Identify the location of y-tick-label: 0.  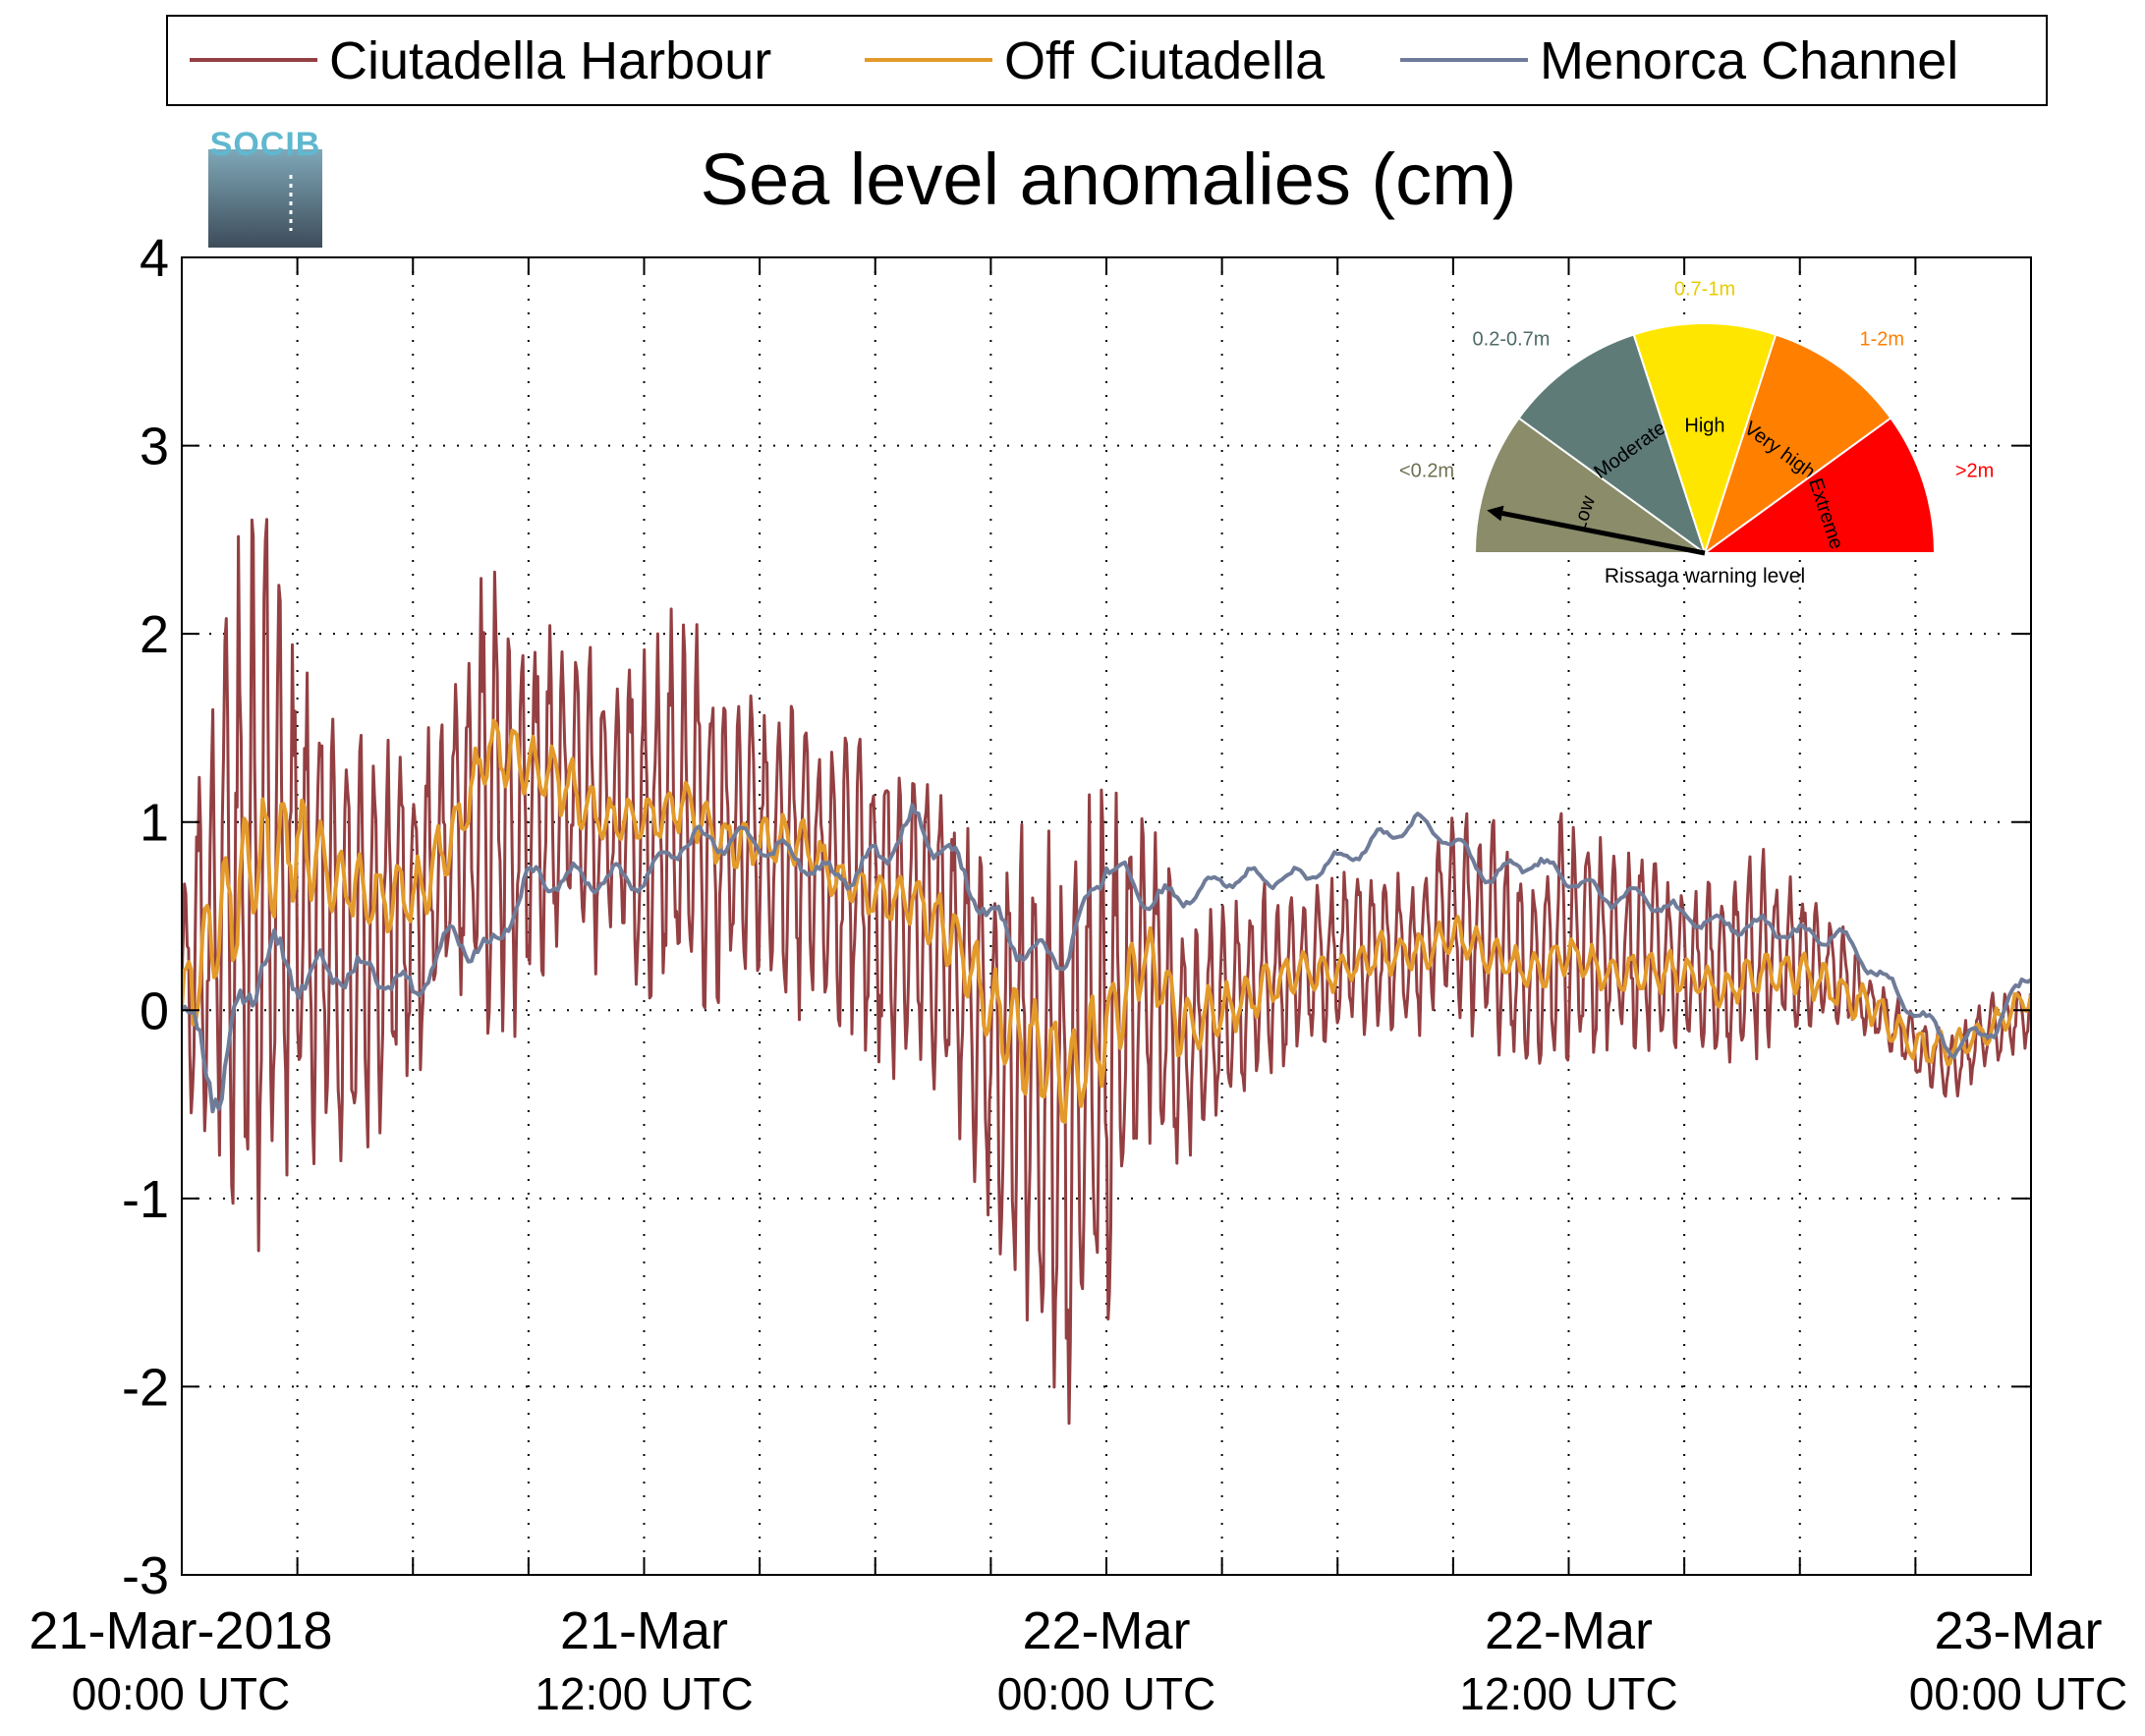
(154, 1010).